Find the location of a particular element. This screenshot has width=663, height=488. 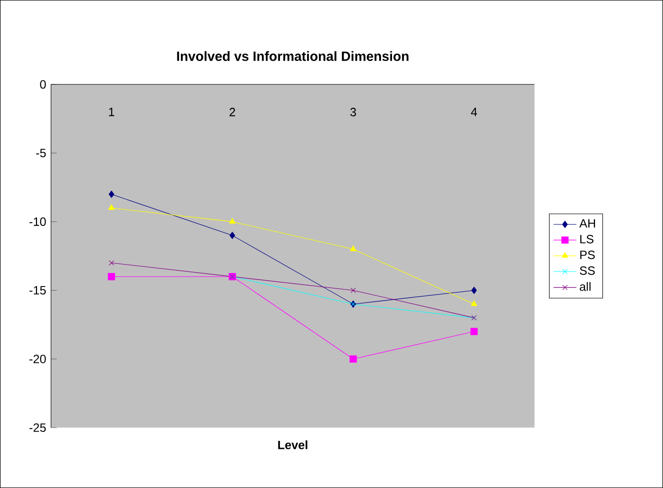

chart-title: Involved vs Informational Dimension is located at coordinates (292, 56).